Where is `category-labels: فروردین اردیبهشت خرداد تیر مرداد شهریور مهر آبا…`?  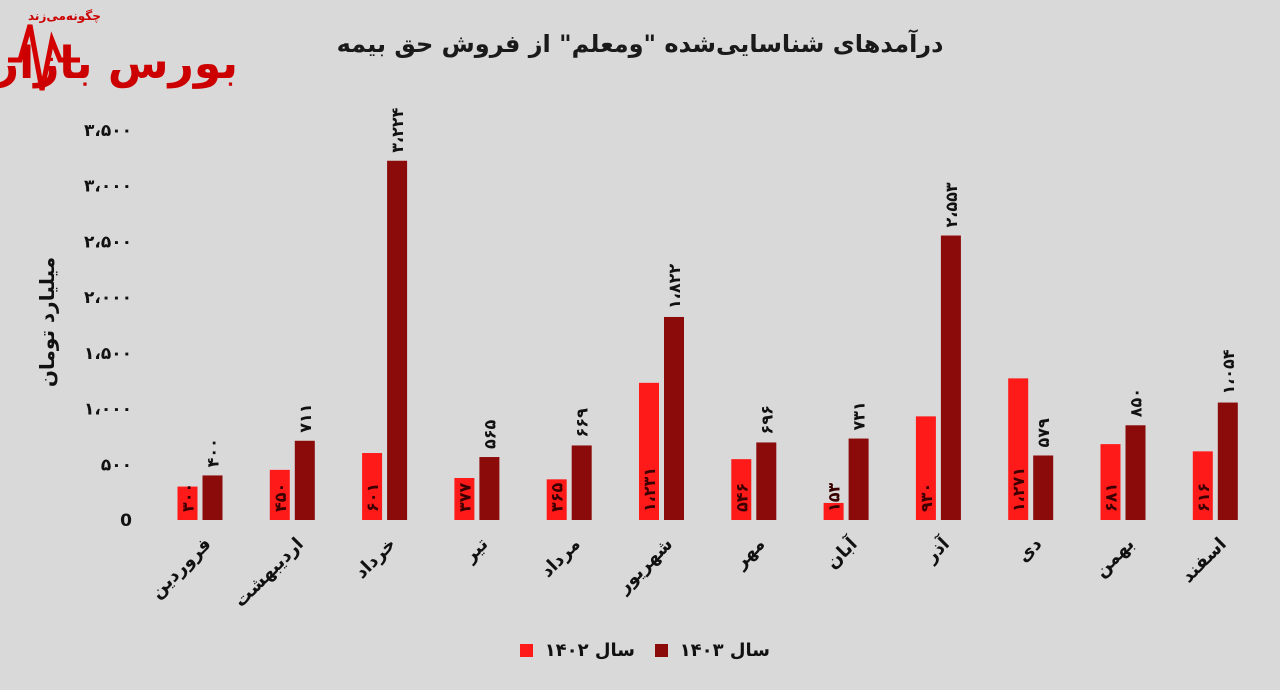
category-labels: فروردین اردیبهشت خرداد تیر مرداد شهریور مهر آبا… is located at coordinates (688, 572).